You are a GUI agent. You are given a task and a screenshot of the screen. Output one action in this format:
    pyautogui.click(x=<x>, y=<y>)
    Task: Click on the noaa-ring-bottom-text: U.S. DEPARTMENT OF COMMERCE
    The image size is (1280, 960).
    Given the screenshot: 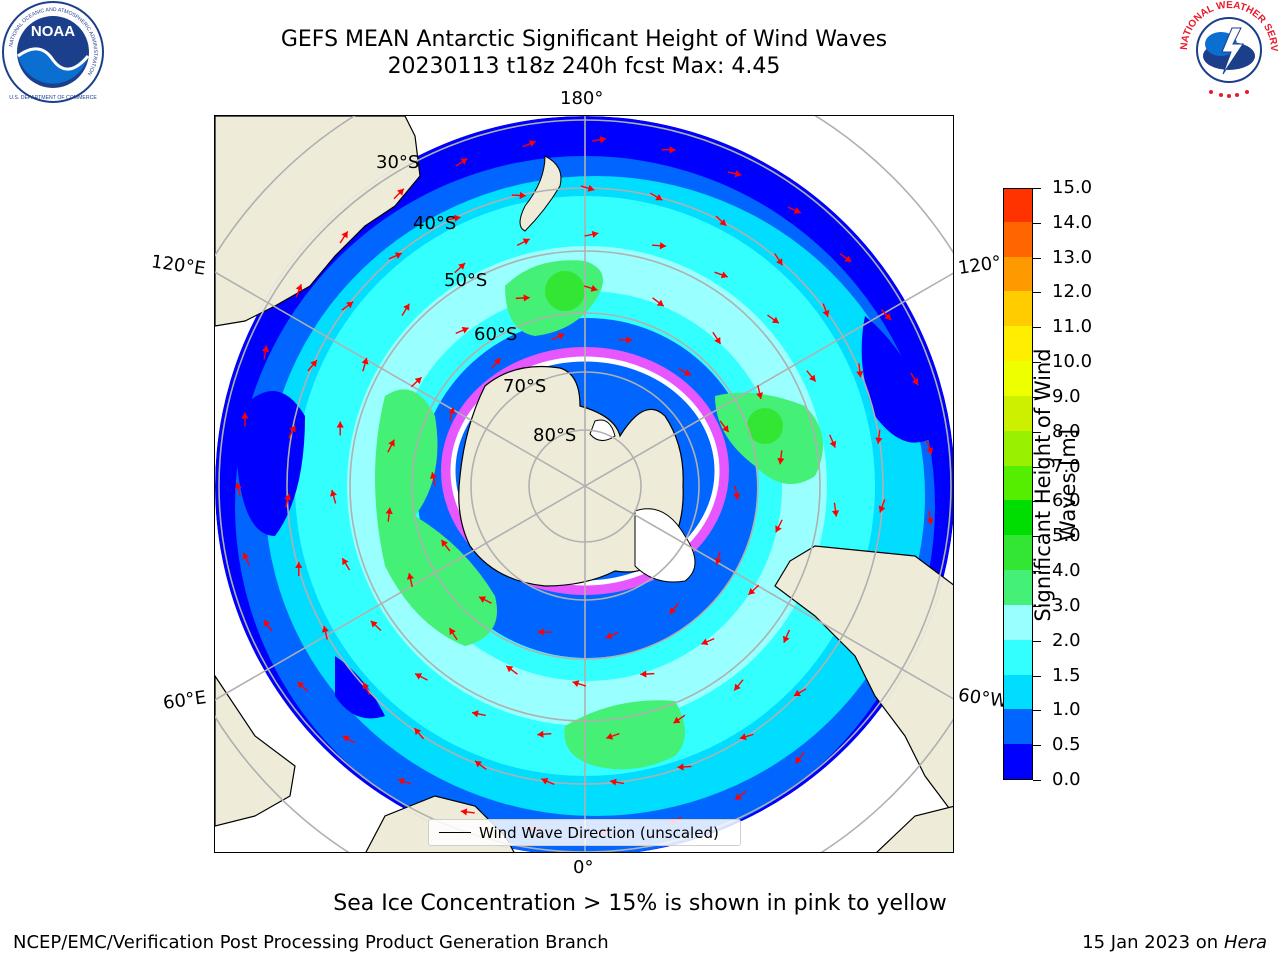 What is the action you would take?
    pyautogui.click(x=53, y=98)
    